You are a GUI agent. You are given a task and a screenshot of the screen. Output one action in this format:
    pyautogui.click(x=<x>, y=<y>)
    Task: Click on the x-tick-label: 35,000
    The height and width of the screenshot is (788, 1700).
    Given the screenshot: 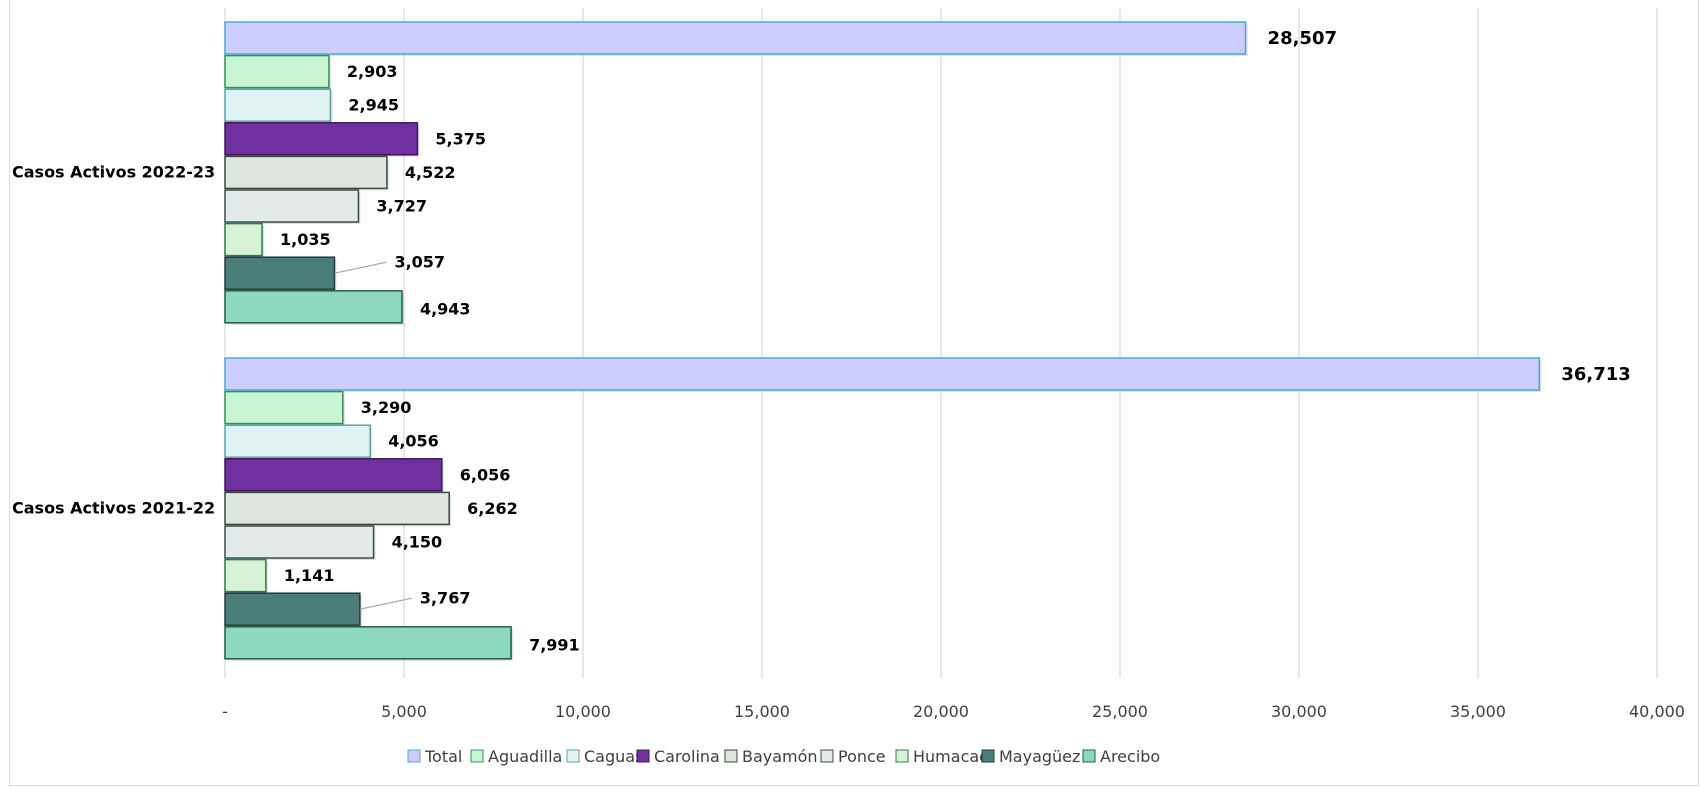 What is the action you would take?
    pyautogui.click(x=1478, y=711)
    